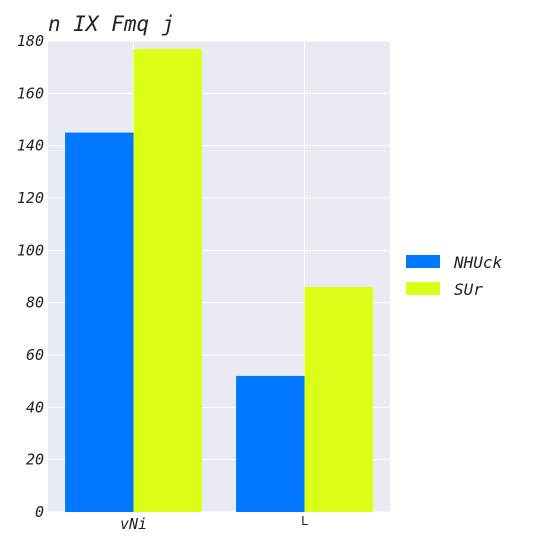 This screenshot has height=546, width=546. What do you see at coordinates (35, 407) in the screenshot?
I see `y-tick-label: 40` at bounding box center [35, 407].